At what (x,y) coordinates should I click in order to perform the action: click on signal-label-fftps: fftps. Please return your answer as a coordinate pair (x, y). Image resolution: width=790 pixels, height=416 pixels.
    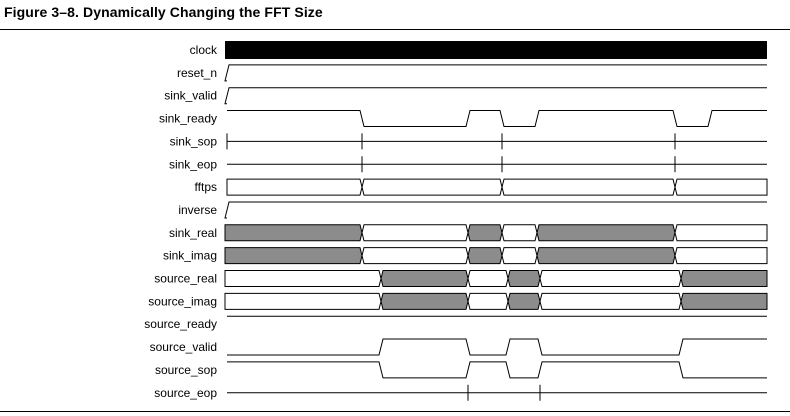
    Looking at the image, I should click on (206, 187).